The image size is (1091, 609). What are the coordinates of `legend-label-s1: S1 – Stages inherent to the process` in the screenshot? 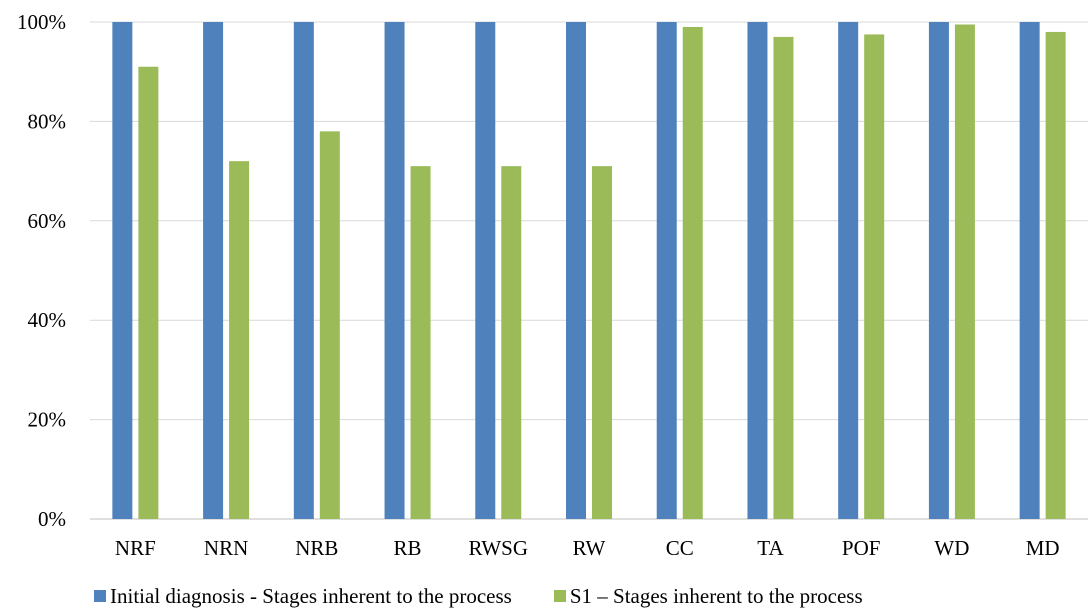 It's located at (716, 595).